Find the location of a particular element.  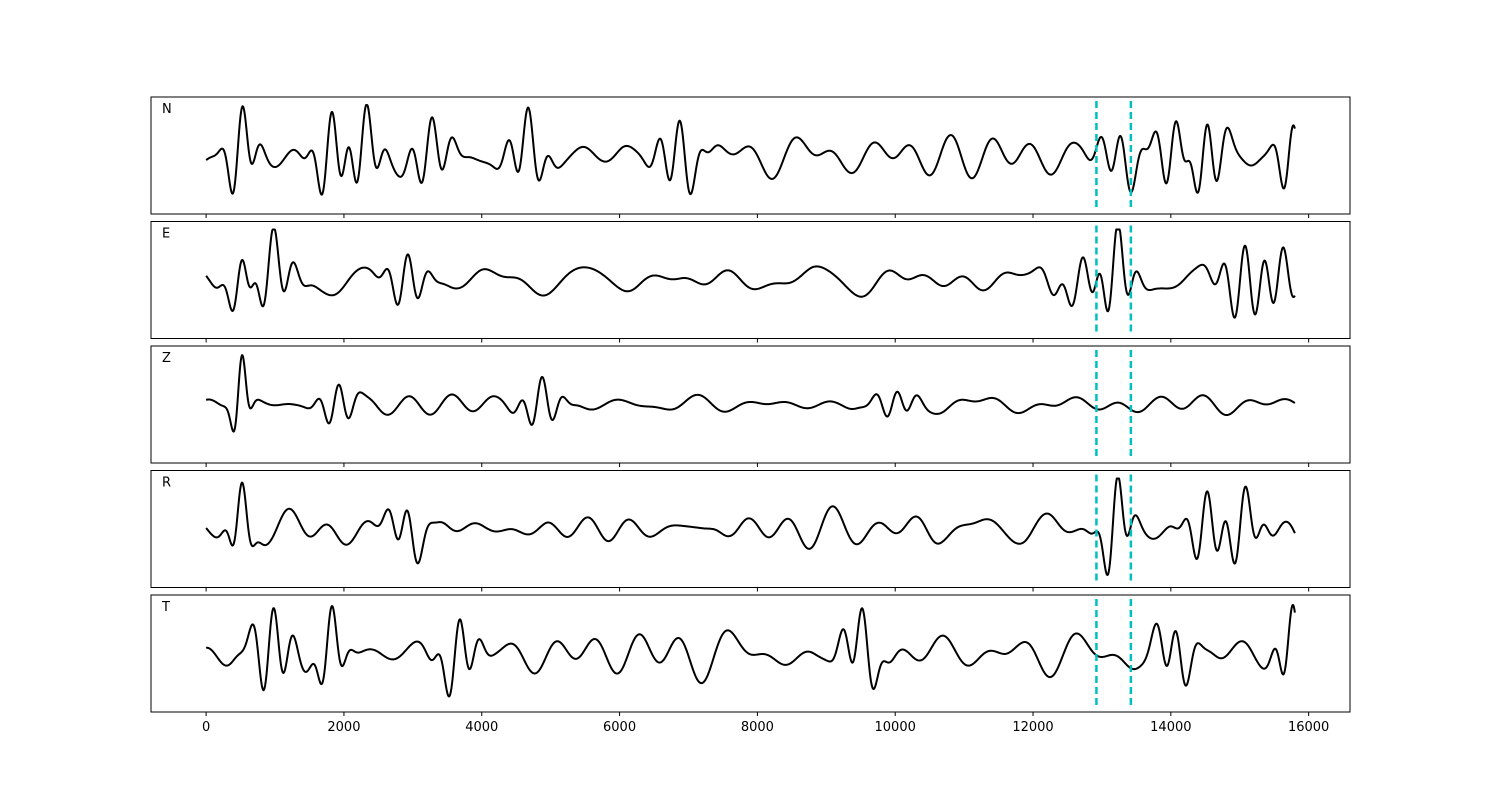

trace-Z is located at coordinates (750, 393).